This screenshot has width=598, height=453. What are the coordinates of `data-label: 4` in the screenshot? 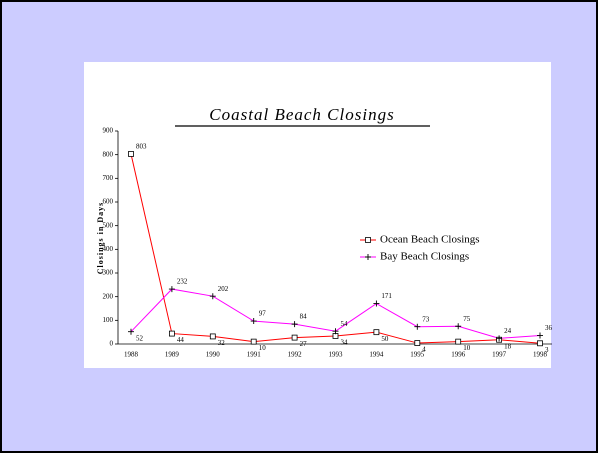 It's located at (424, 350).